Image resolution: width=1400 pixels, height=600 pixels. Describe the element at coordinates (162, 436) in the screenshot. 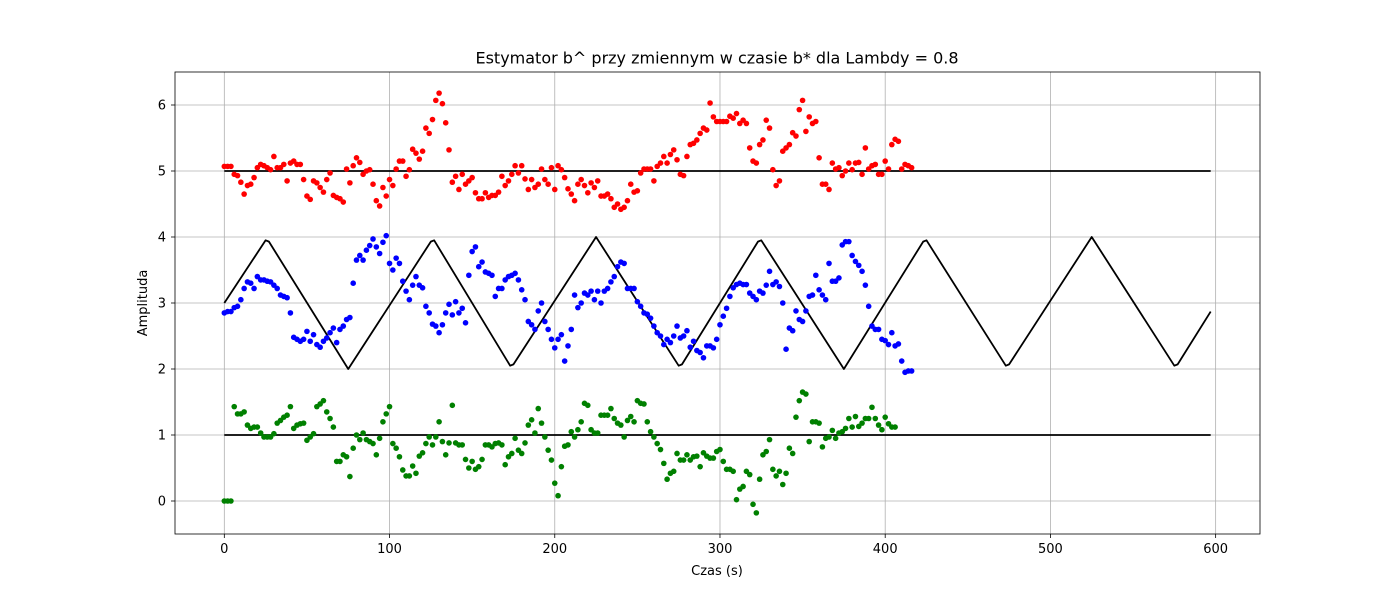

I see `y-tick-label: 1` at that location.